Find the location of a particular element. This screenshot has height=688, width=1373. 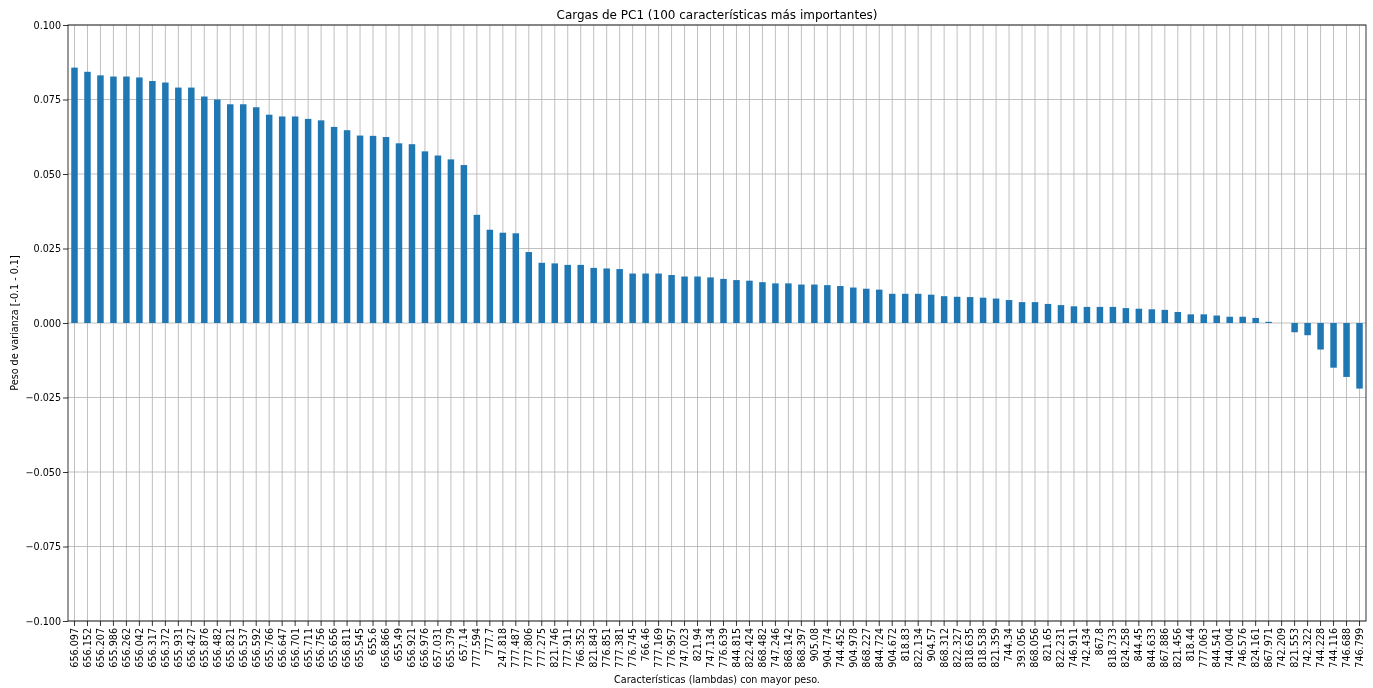

x-tick-label: 777.275 is located at coordinates (542, 648).